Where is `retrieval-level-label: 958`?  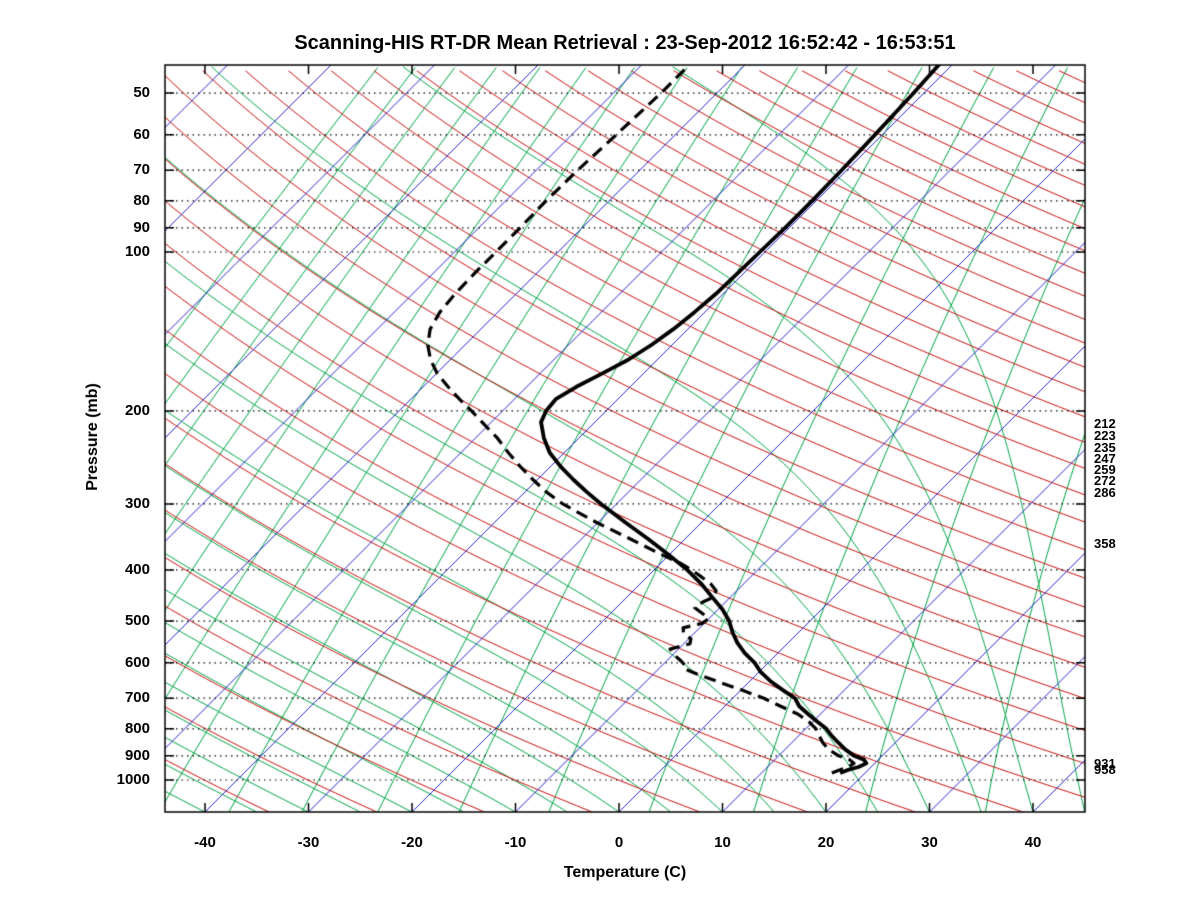
retrieval-level-label: 958 is located at coordinates (1105, 770).